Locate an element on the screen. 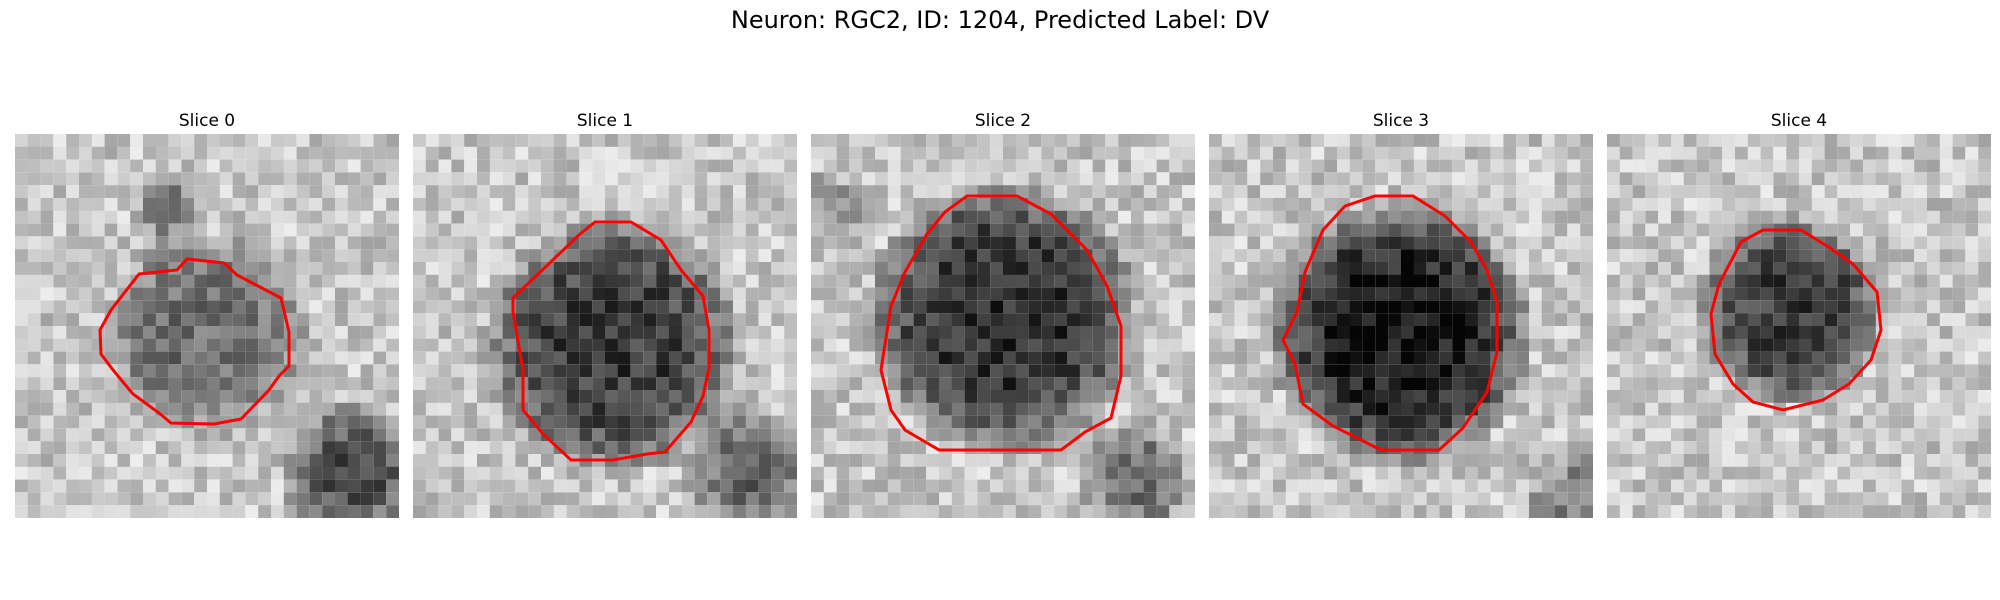 Image resolution: width=2000 pixels, height=600 pixels. slice-title-1: Slice 1 is located at coordinates (605, 121).